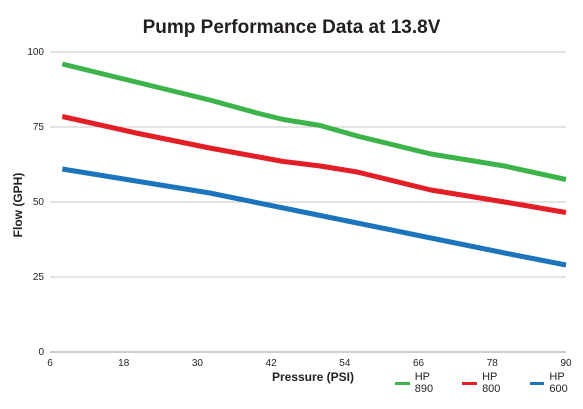  What do you see at coordinates (419, 363) in the screenshot?
I see `x-tick-label: 66` at bounding box center [419, 363].